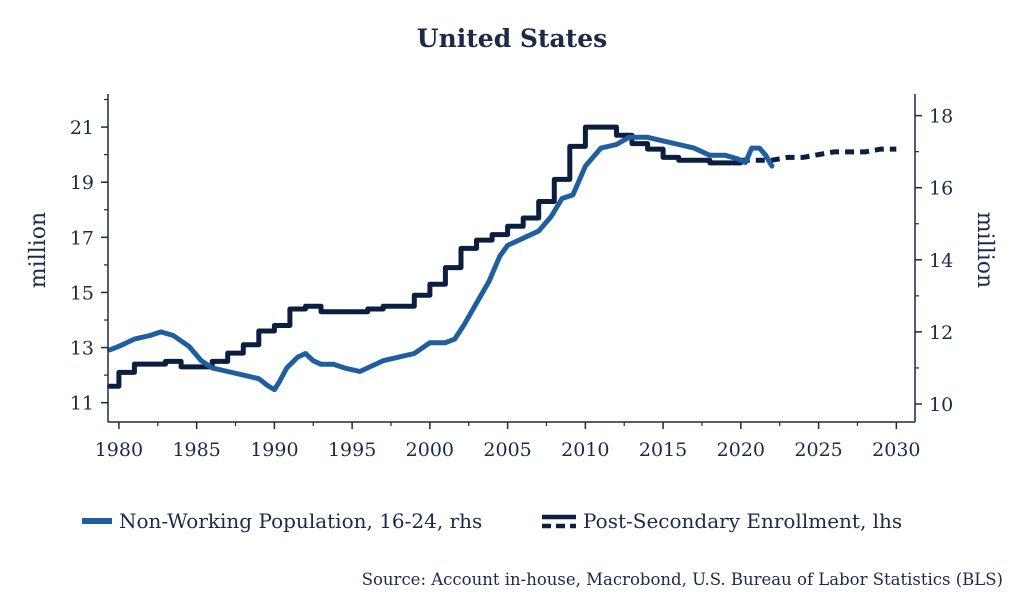 This screenshot has width=1024, height=614. What do you see at coordinates (82, 349) in the screenshot?
I see `left-tick-label: 13` at bounding box center [82, 349].